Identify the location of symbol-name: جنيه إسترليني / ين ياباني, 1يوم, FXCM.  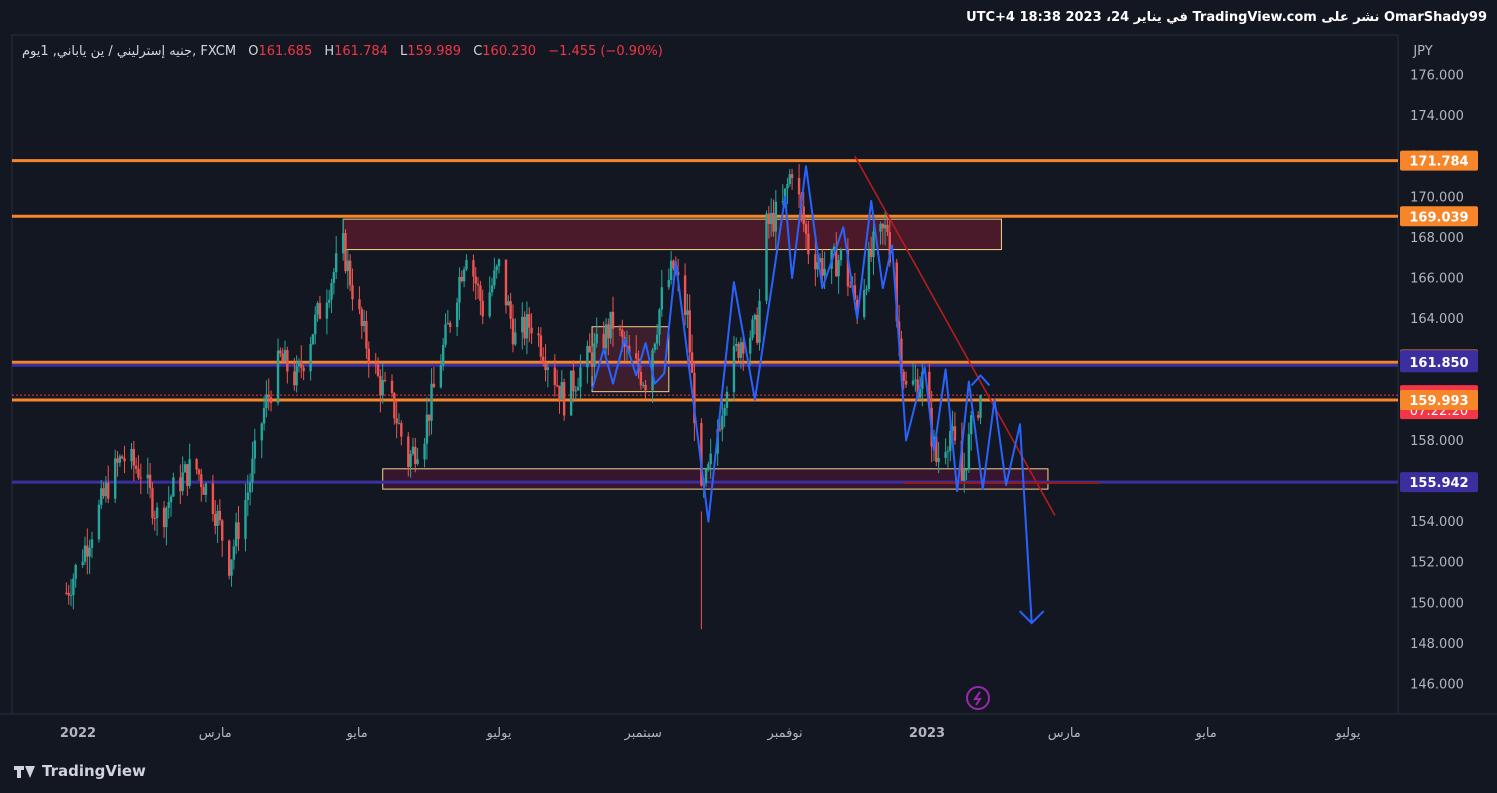
(129, 51).